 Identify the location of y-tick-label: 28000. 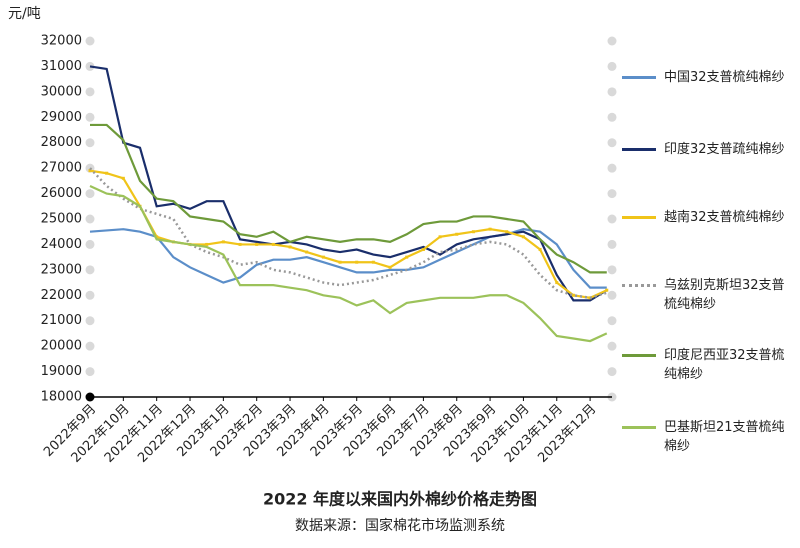
(61, 142).